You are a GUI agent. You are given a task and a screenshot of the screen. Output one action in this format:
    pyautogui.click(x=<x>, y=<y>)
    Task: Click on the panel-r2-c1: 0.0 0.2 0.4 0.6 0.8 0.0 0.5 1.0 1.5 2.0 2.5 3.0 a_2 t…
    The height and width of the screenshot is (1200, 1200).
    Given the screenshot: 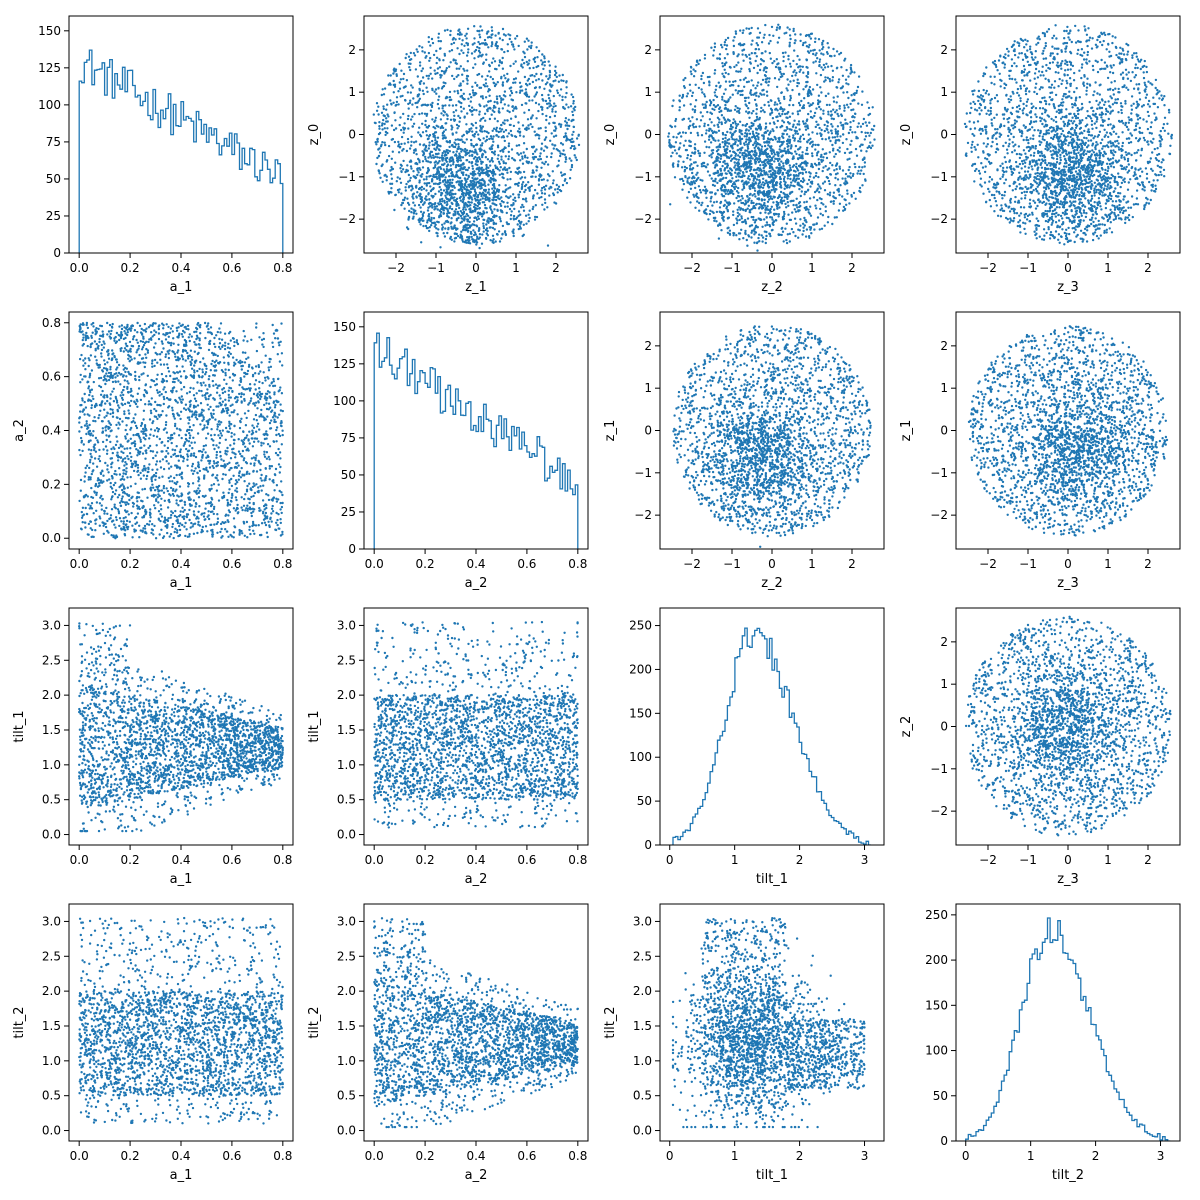 What is the action you would take?
    pyautogui.click(x=448, y=747)
    